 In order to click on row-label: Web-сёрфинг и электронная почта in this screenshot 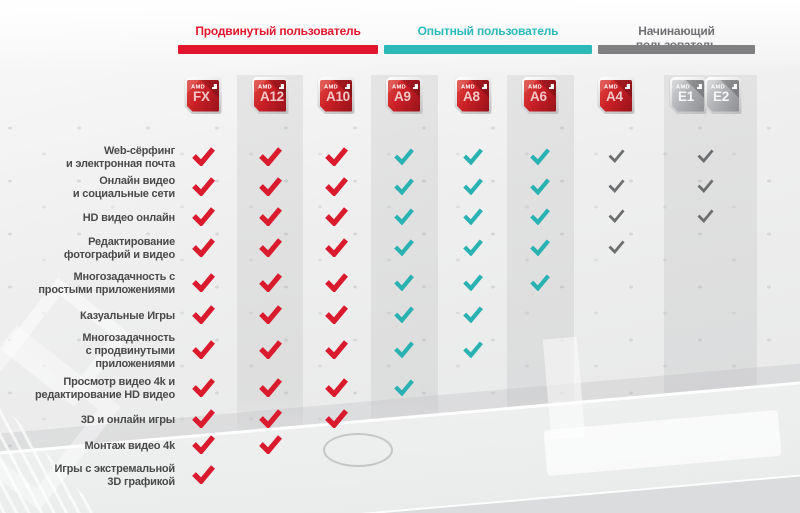, I will do `click(120, 157)`.